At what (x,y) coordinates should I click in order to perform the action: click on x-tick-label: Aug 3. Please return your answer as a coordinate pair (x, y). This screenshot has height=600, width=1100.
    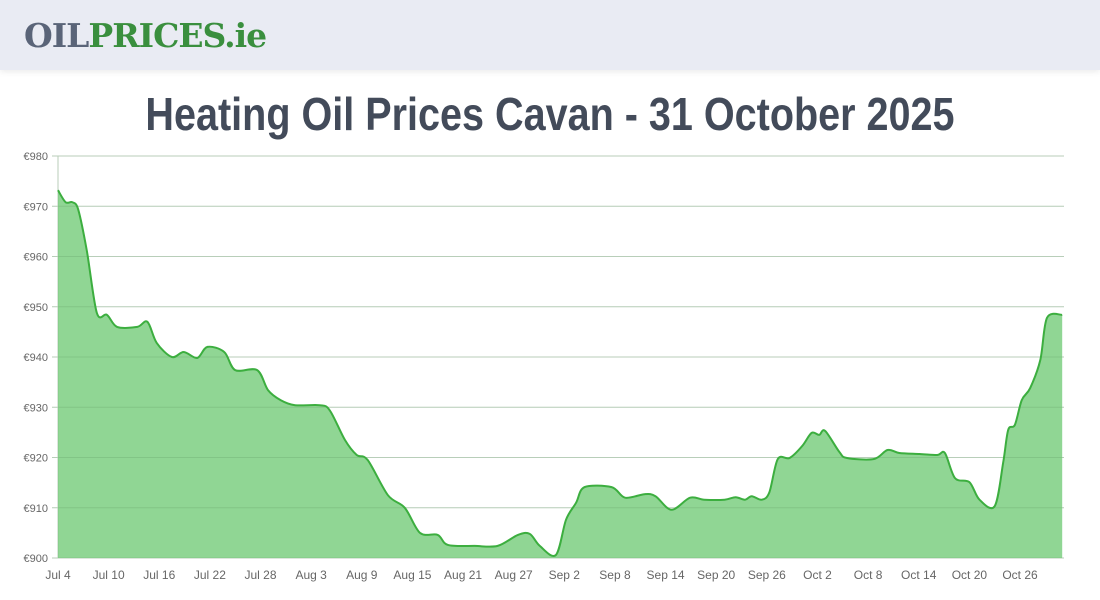
    Looking at the image, I should click on (311, 575).